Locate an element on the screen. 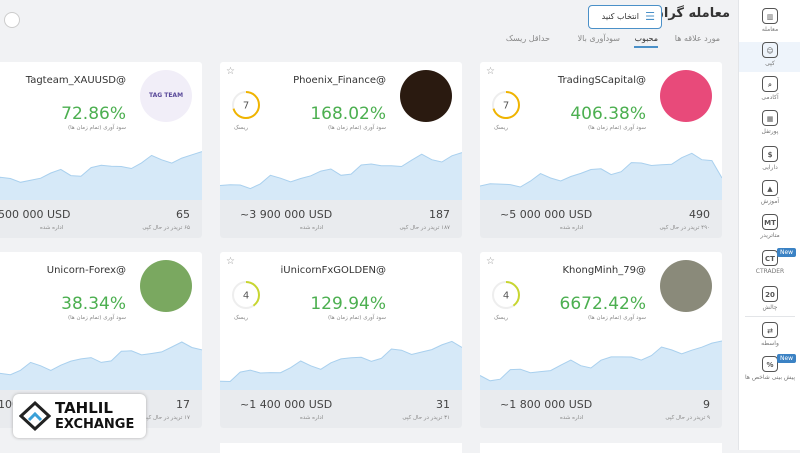 The image size is (800, 453). settings-icon is located at coordinates (12, 20).